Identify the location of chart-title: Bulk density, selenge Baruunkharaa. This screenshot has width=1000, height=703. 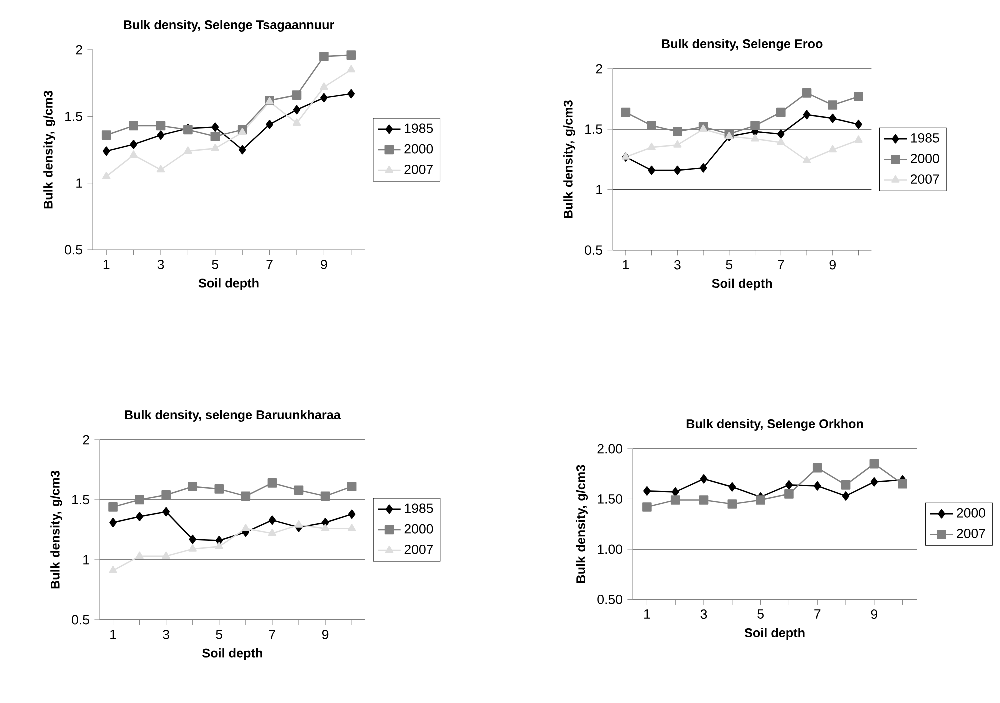
(233, 416).